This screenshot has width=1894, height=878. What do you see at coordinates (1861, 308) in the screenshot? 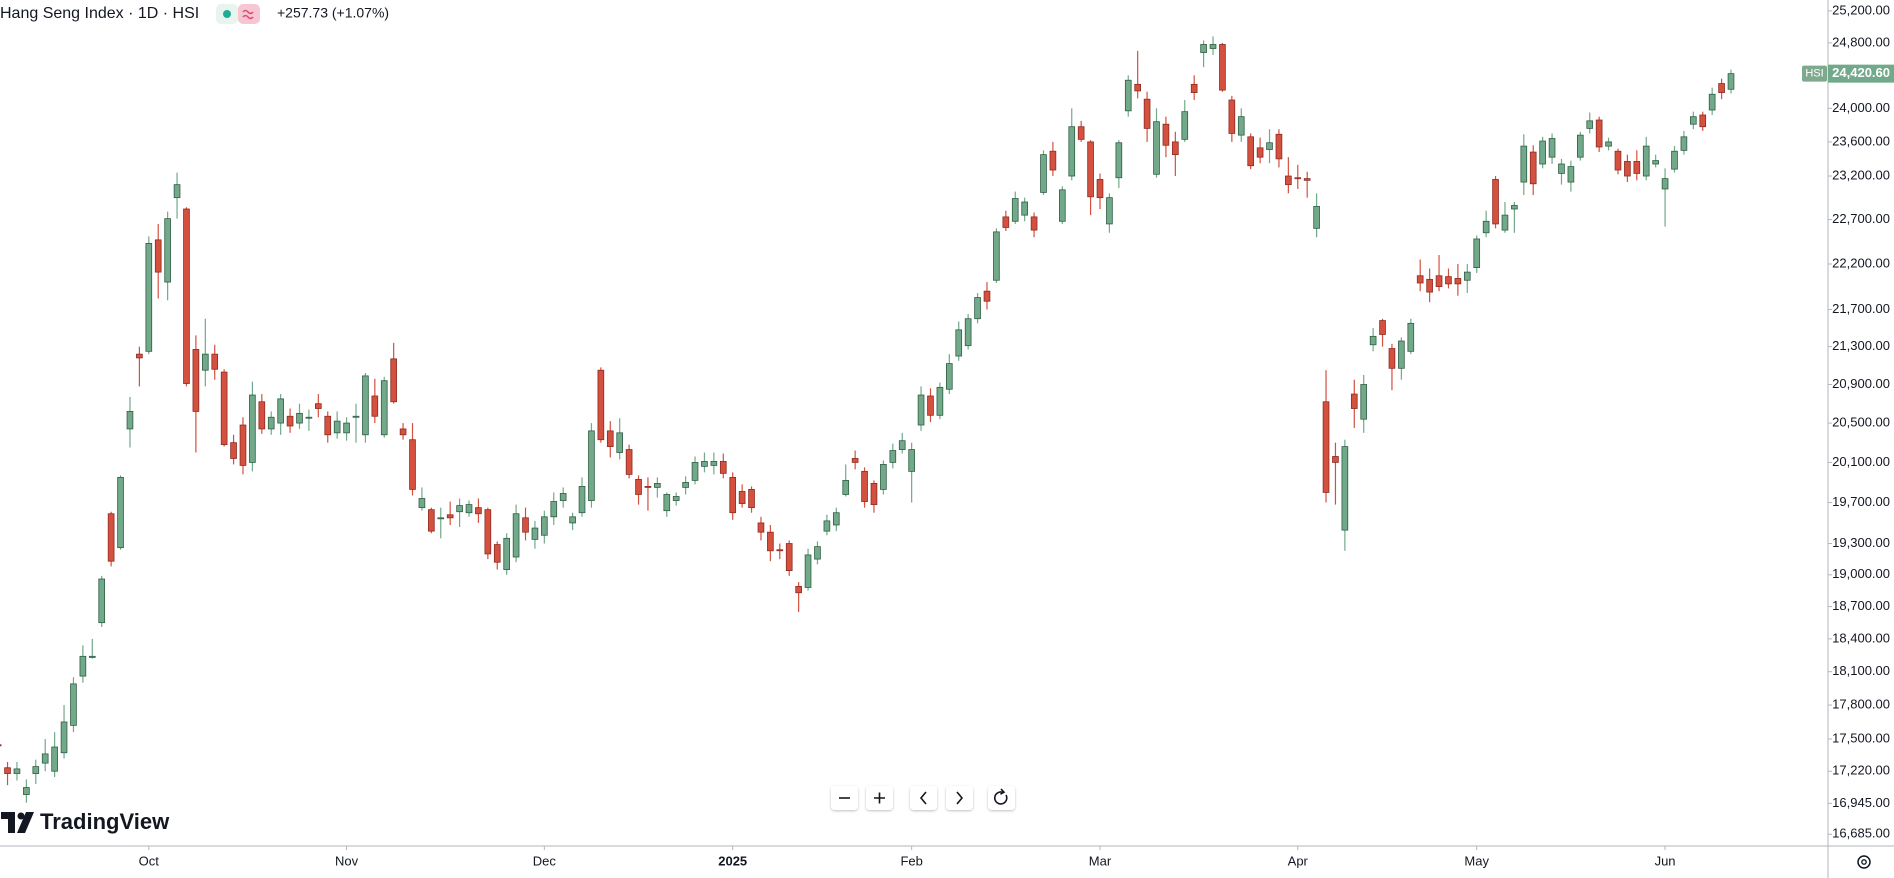
I see `y-tick-label: 21,700.00` at bounding box center [1861, 308].